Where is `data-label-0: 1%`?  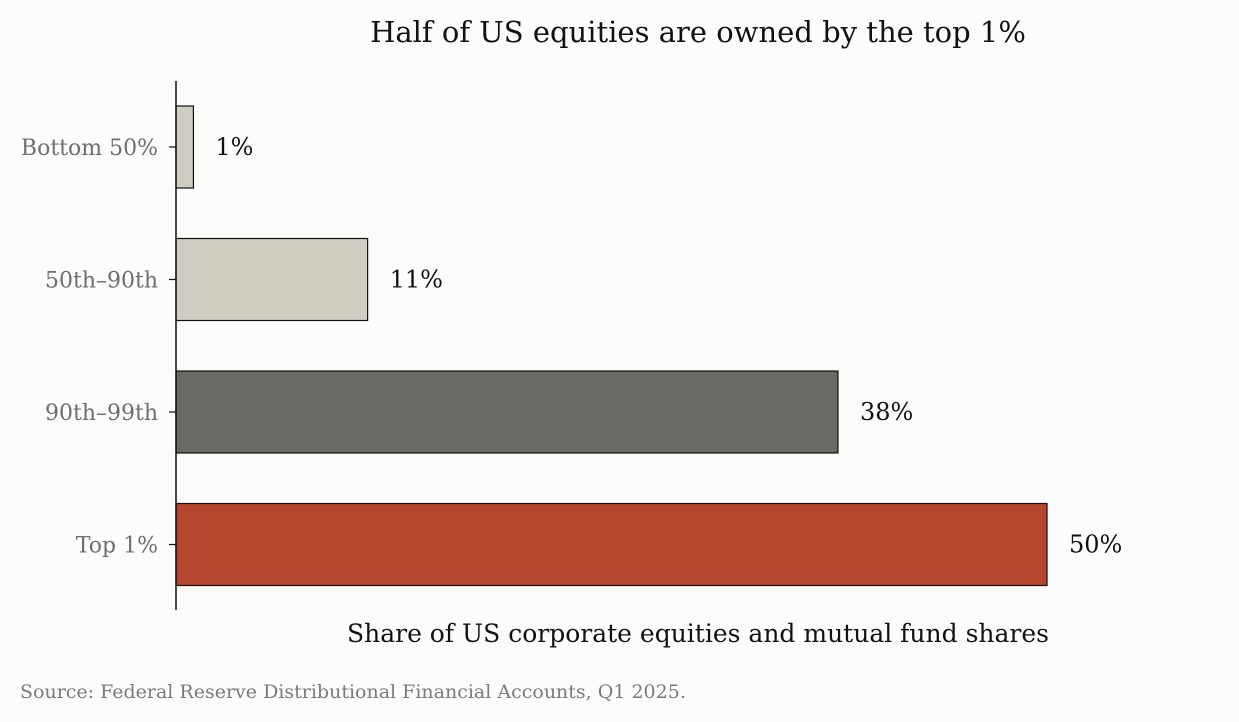
data-label-0: 1% is located at coordinates (234, 147).